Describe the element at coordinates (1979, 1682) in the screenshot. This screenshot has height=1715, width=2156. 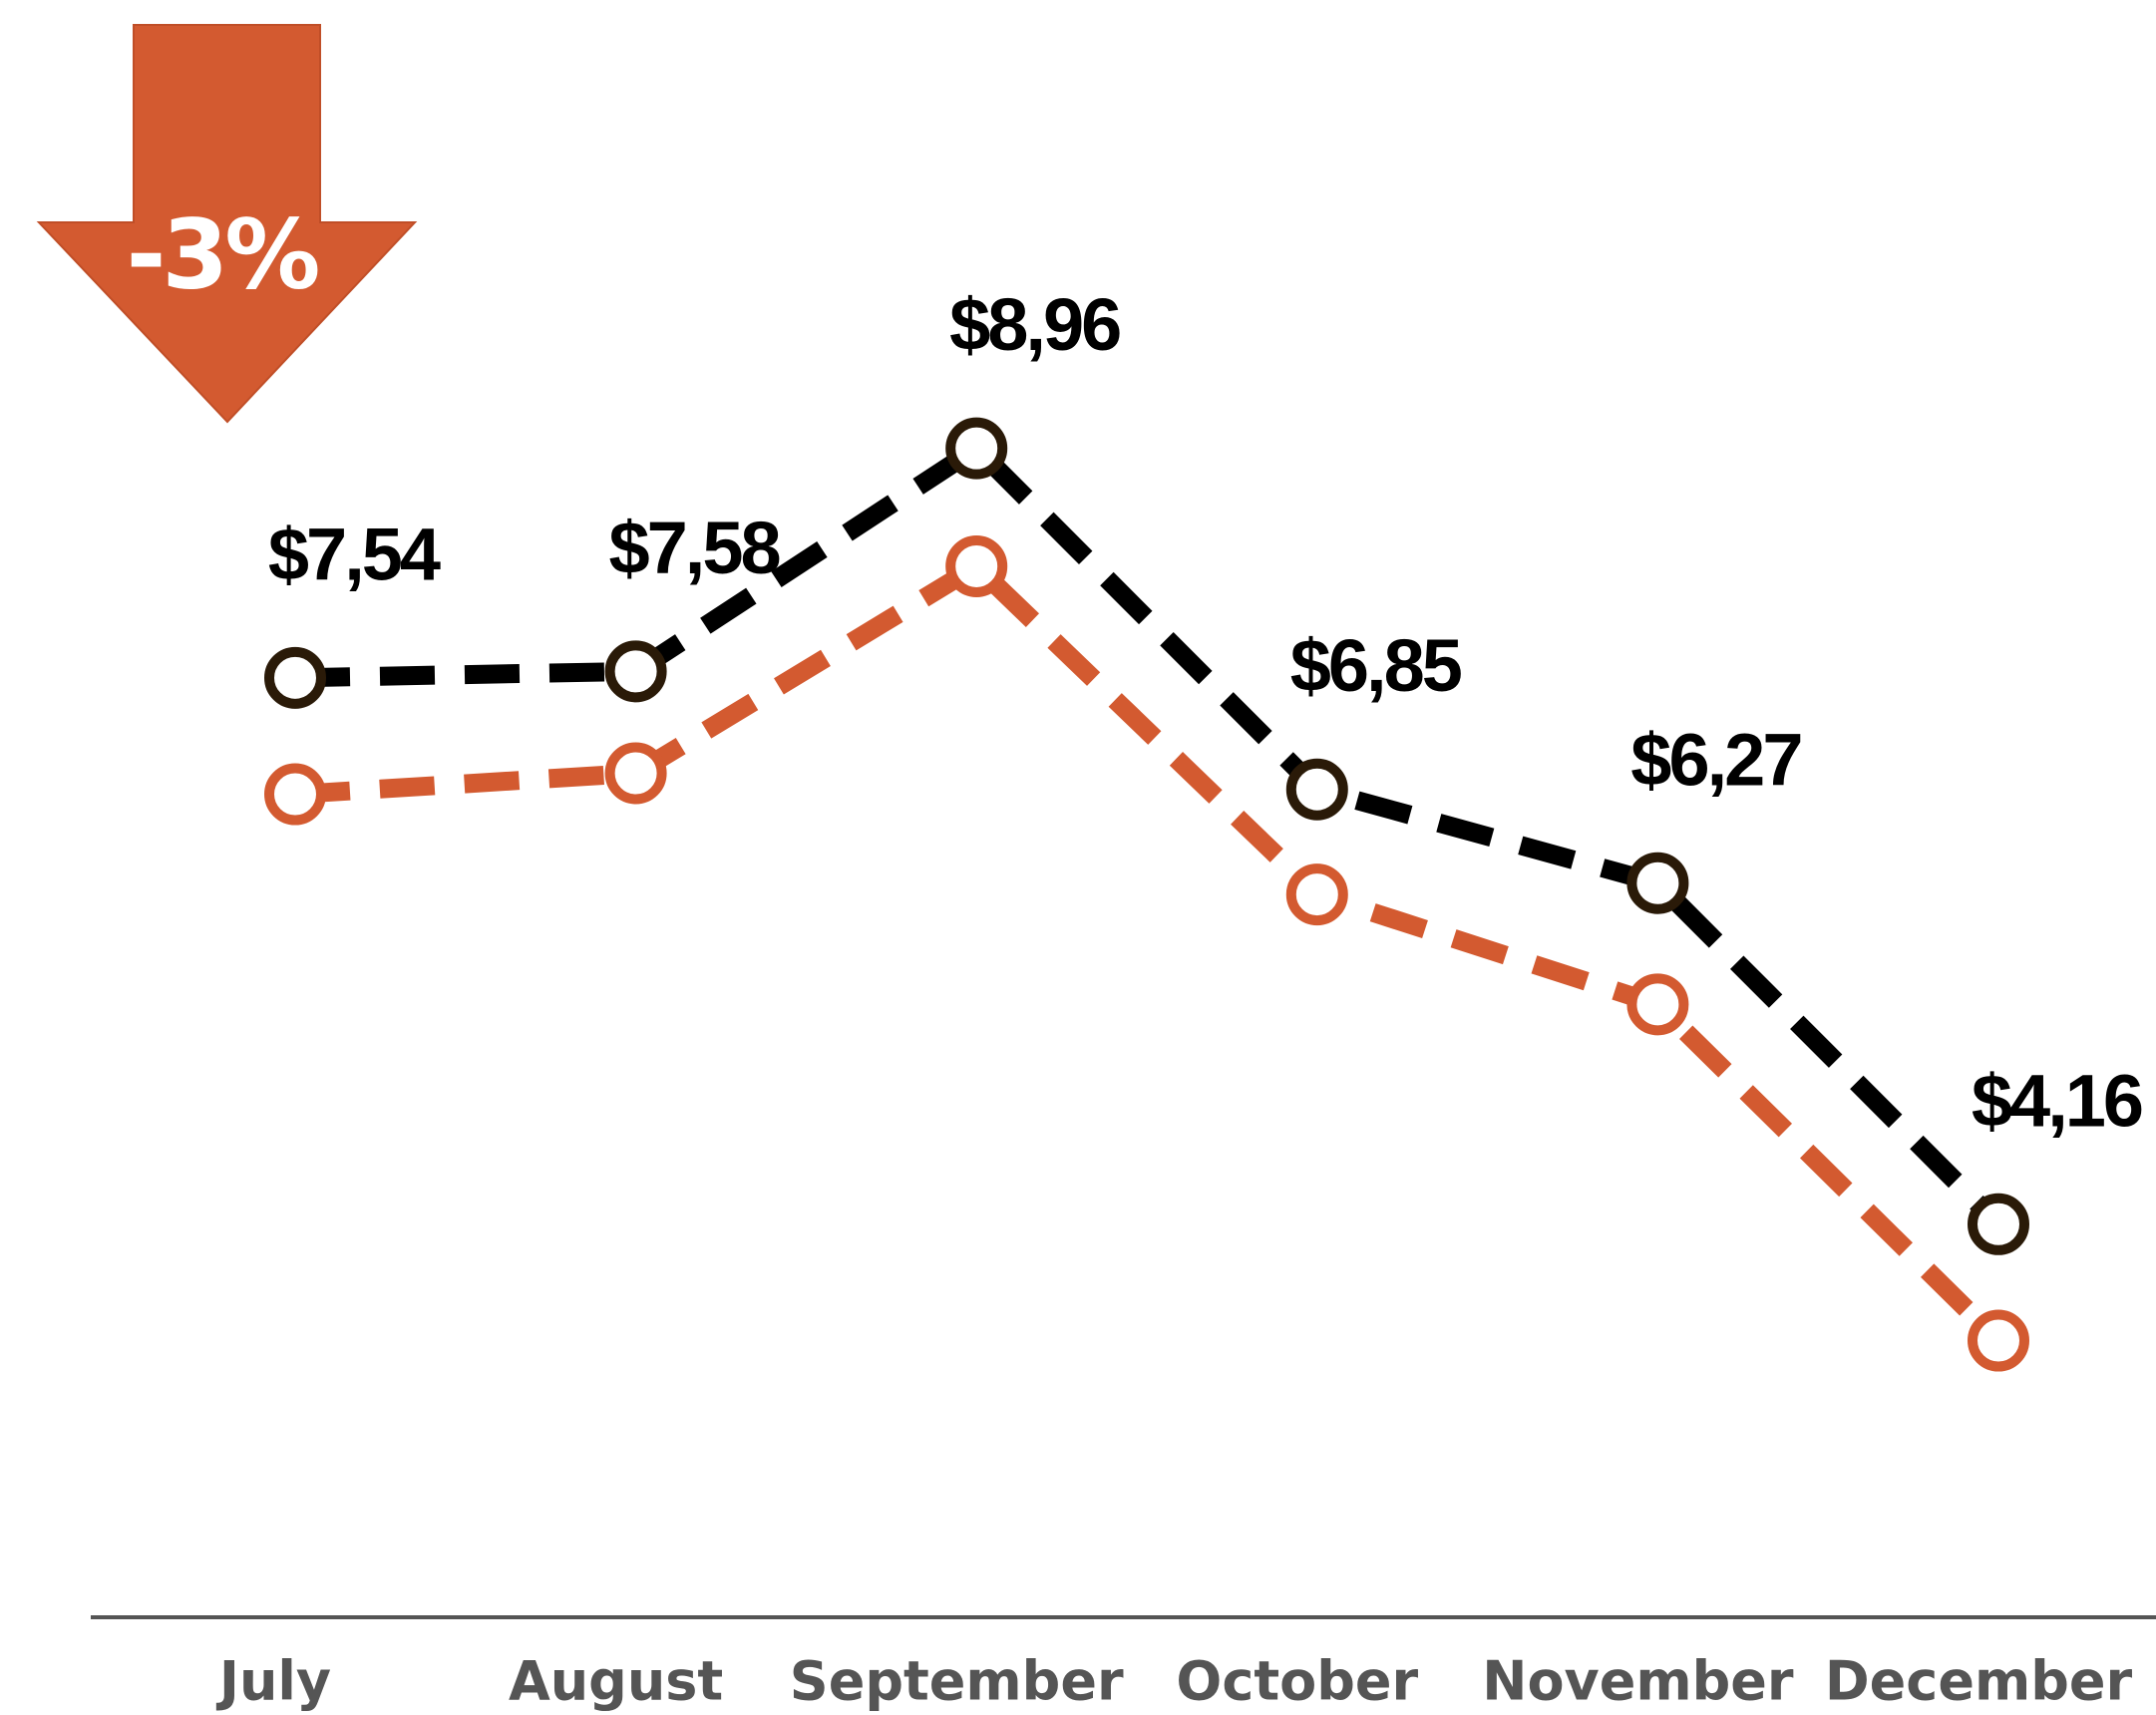
I see `x-tick-label: December` at that location.